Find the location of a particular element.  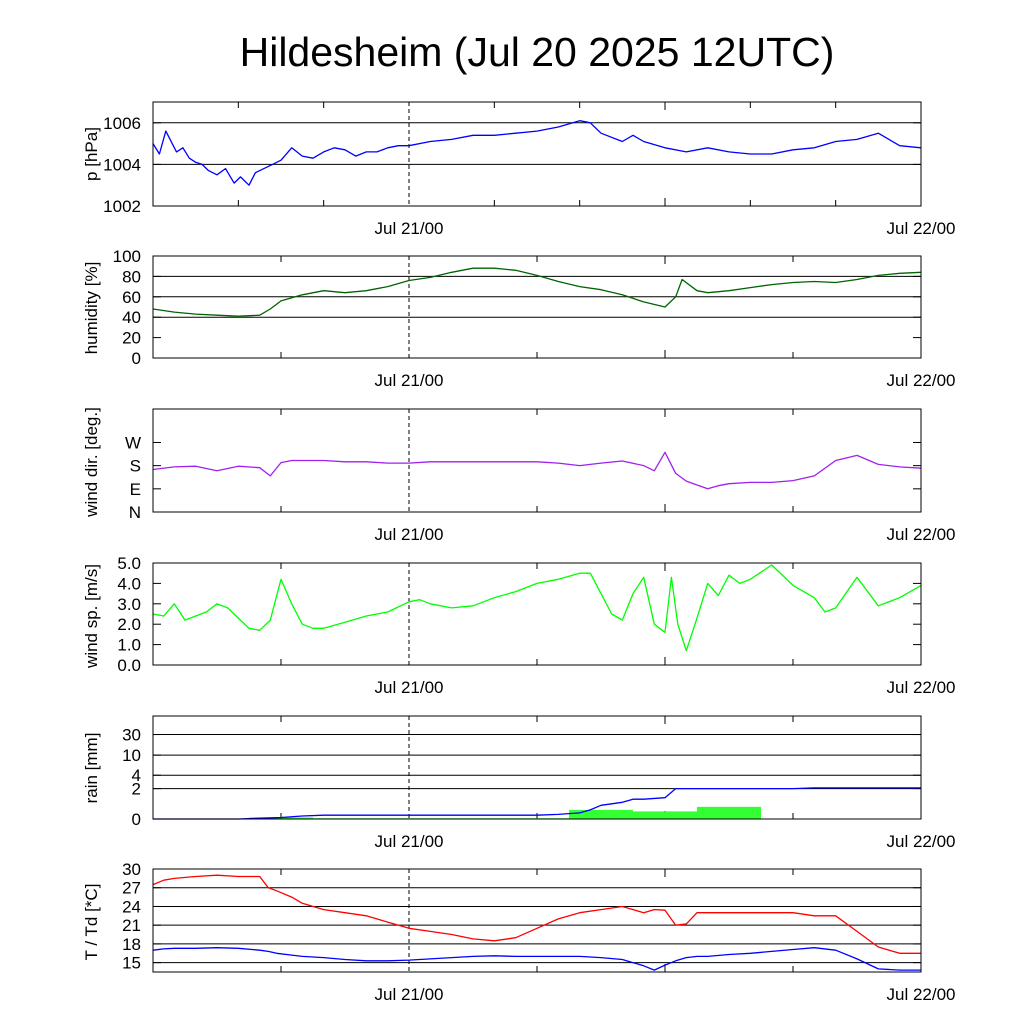

dewpoint-line is located at coordinates (536, 959).